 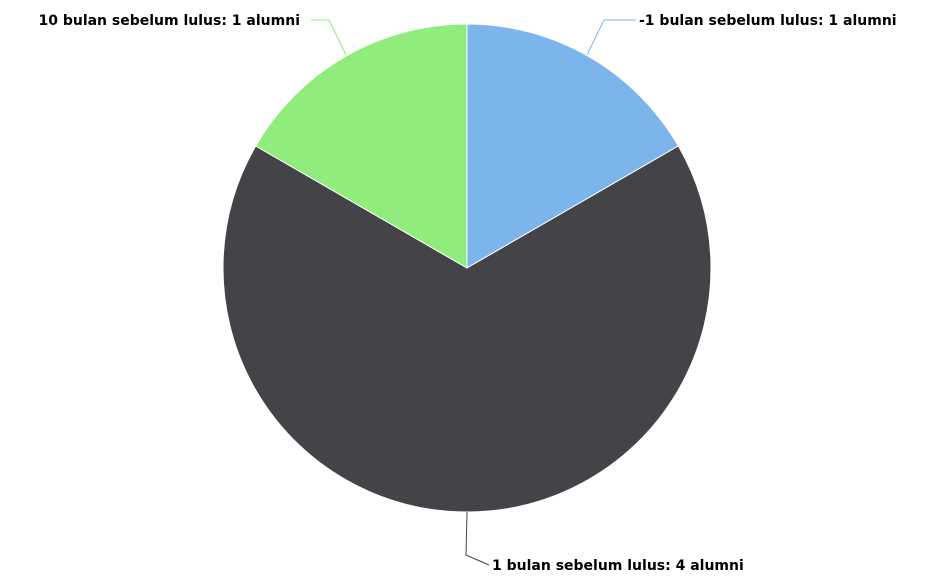 I want to click on pie-slice-1-bulan-sebelum-lulus, so click(x=572, y=146).